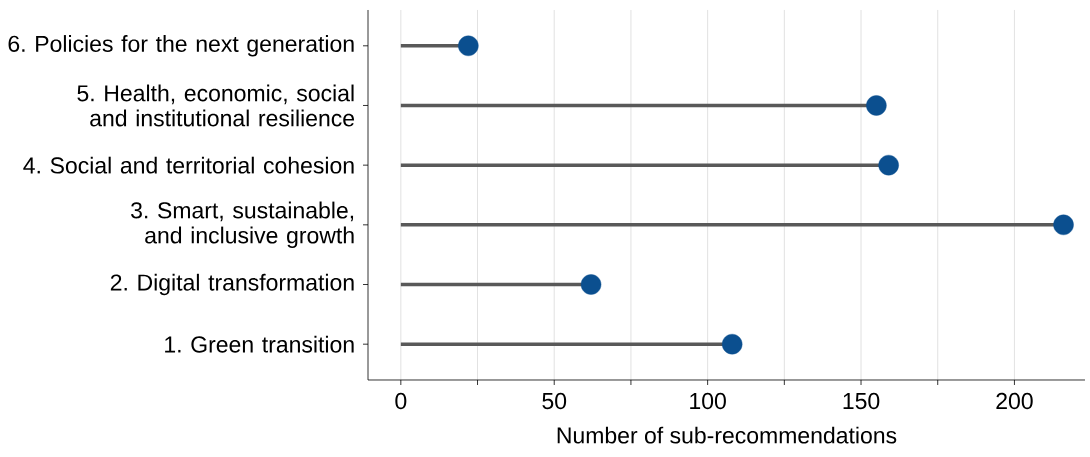 The image size is (1090, 457). I want to click on x-tick-label: 200, so click(1014, 401).